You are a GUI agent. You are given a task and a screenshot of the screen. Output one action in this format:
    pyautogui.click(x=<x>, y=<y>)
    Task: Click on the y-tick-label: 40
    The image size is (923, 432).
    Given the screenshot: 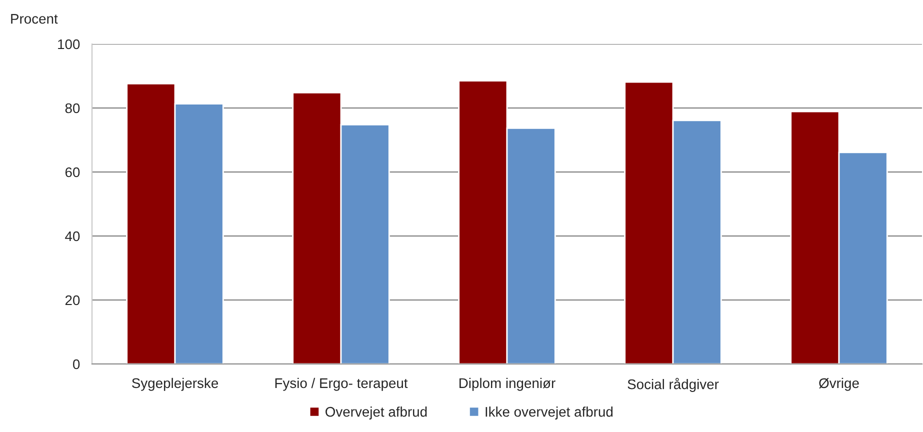 What is the action you would take?
    pyautogui.click(x=72, y=236)
    